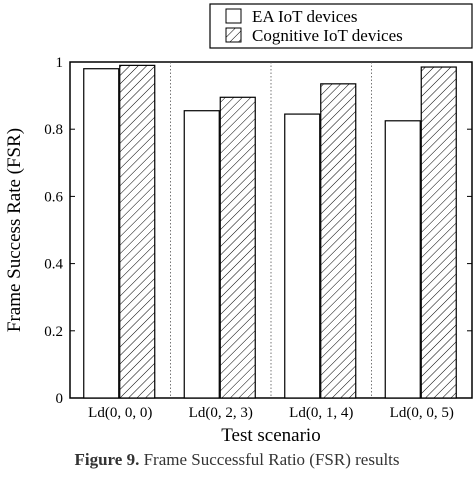 The image size is (474, 478). Describe the element at coordinates (321, 413) in the screenshot. I see `x-tick-label: Ld(0, 1, 4)` at that location.